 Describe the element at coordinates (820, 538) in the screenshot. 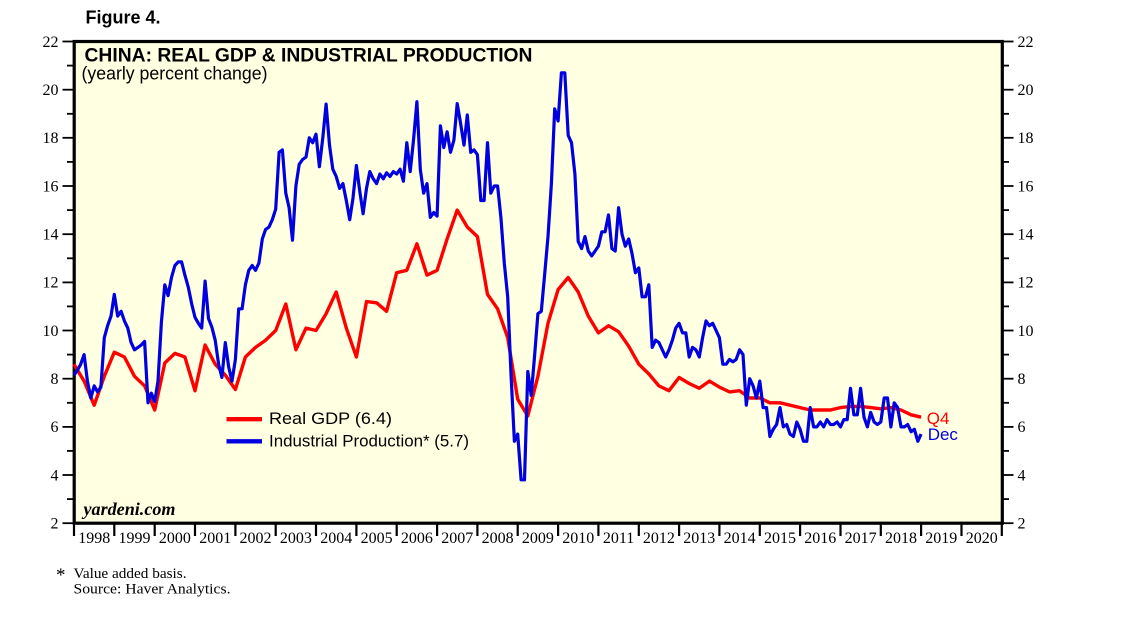

I see `svg-text: 2016` at that location.